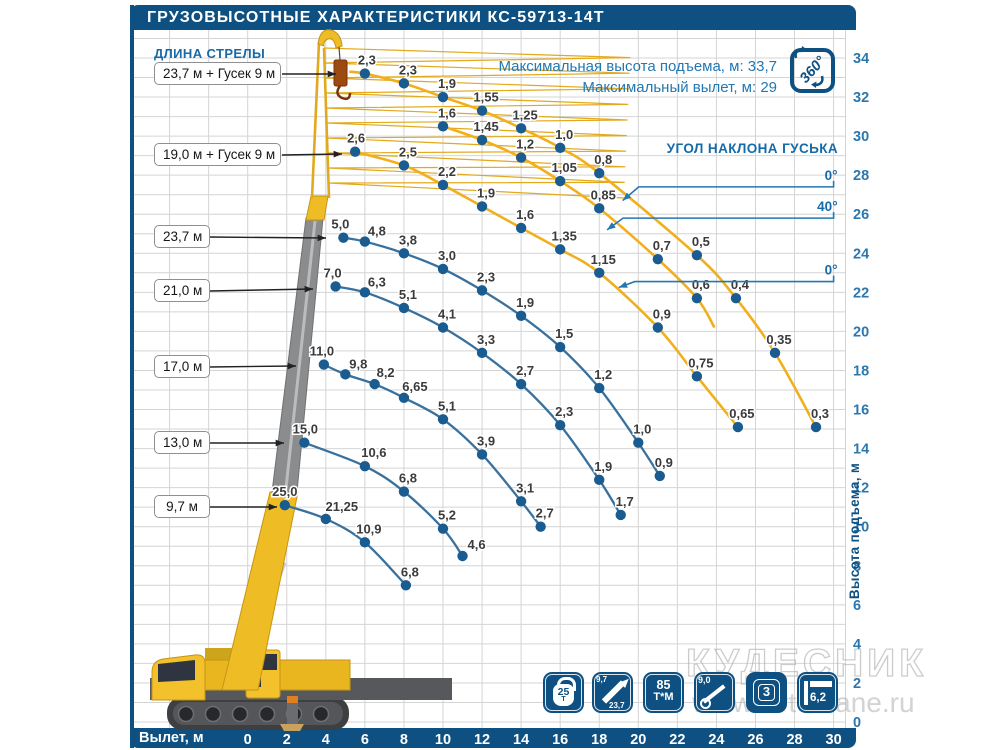 The width and height of the screenshot is (1000, 750). I want to click on max-load-value: 25, so click(563, 692).